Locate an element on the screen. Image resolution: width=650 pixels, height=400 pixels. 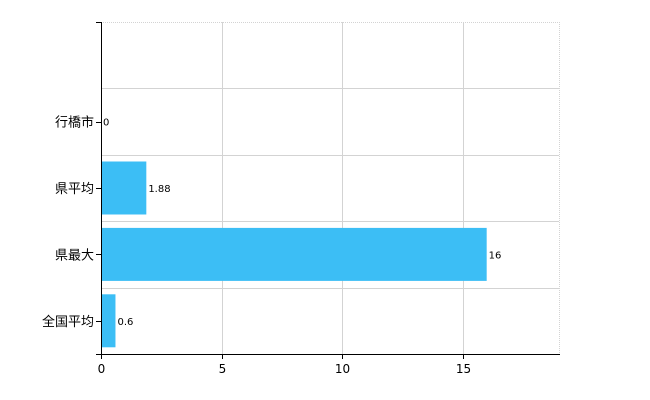
data-label: 0 is located at coordinates (106, 123).